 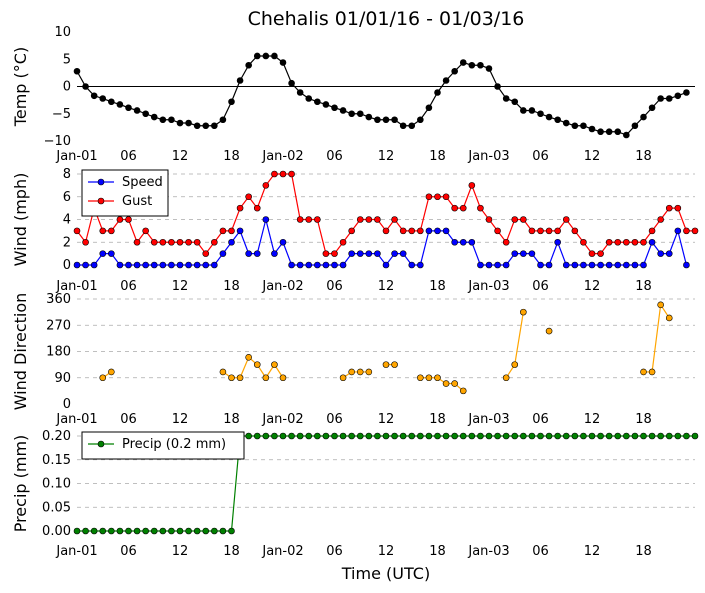 What do you see at coordinates (101, 182) in the screenshot?
I see `legend-marker` at bounding box center [101, 182].